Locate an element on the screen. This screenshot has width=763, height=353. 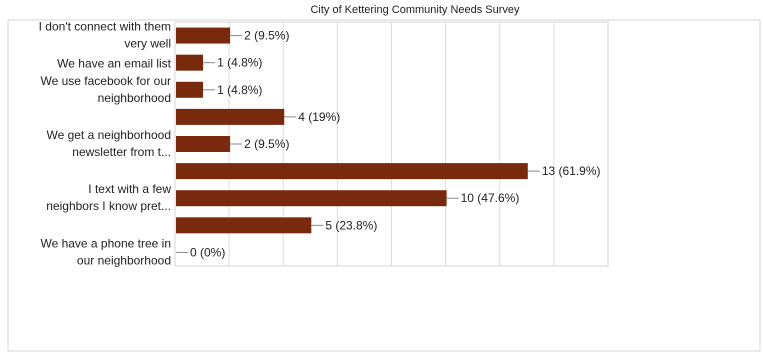
category-label: very well is located at coordinates (147, 44).